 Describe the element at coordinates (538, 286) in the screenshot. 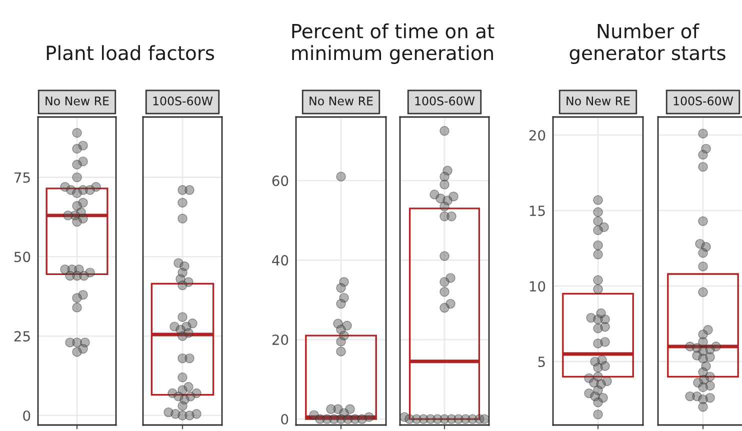

I see `y-tick-label: 10` at that location.